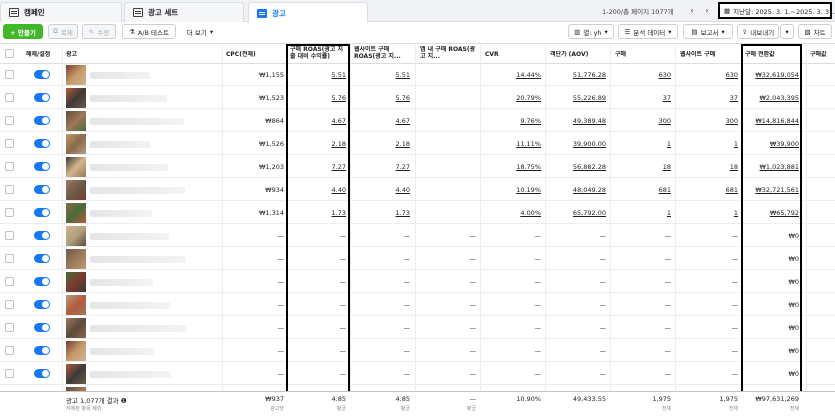 This screenshot has width=835, height=420. Describe the element at coordinates (402, 98) in the screenshot. I see `cell-web-roas: 5.76` at that location.